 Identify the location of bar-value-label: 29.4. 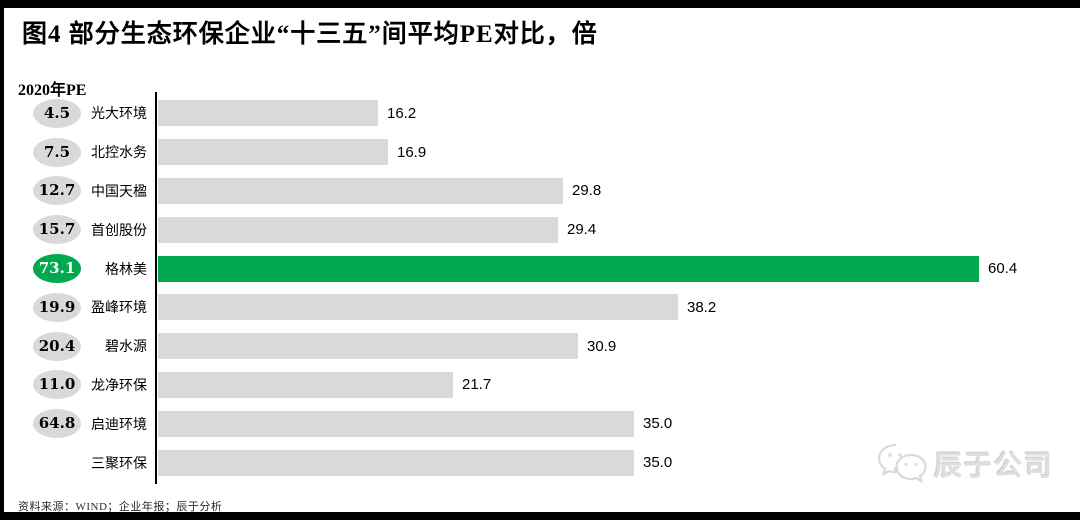
(582, 230).